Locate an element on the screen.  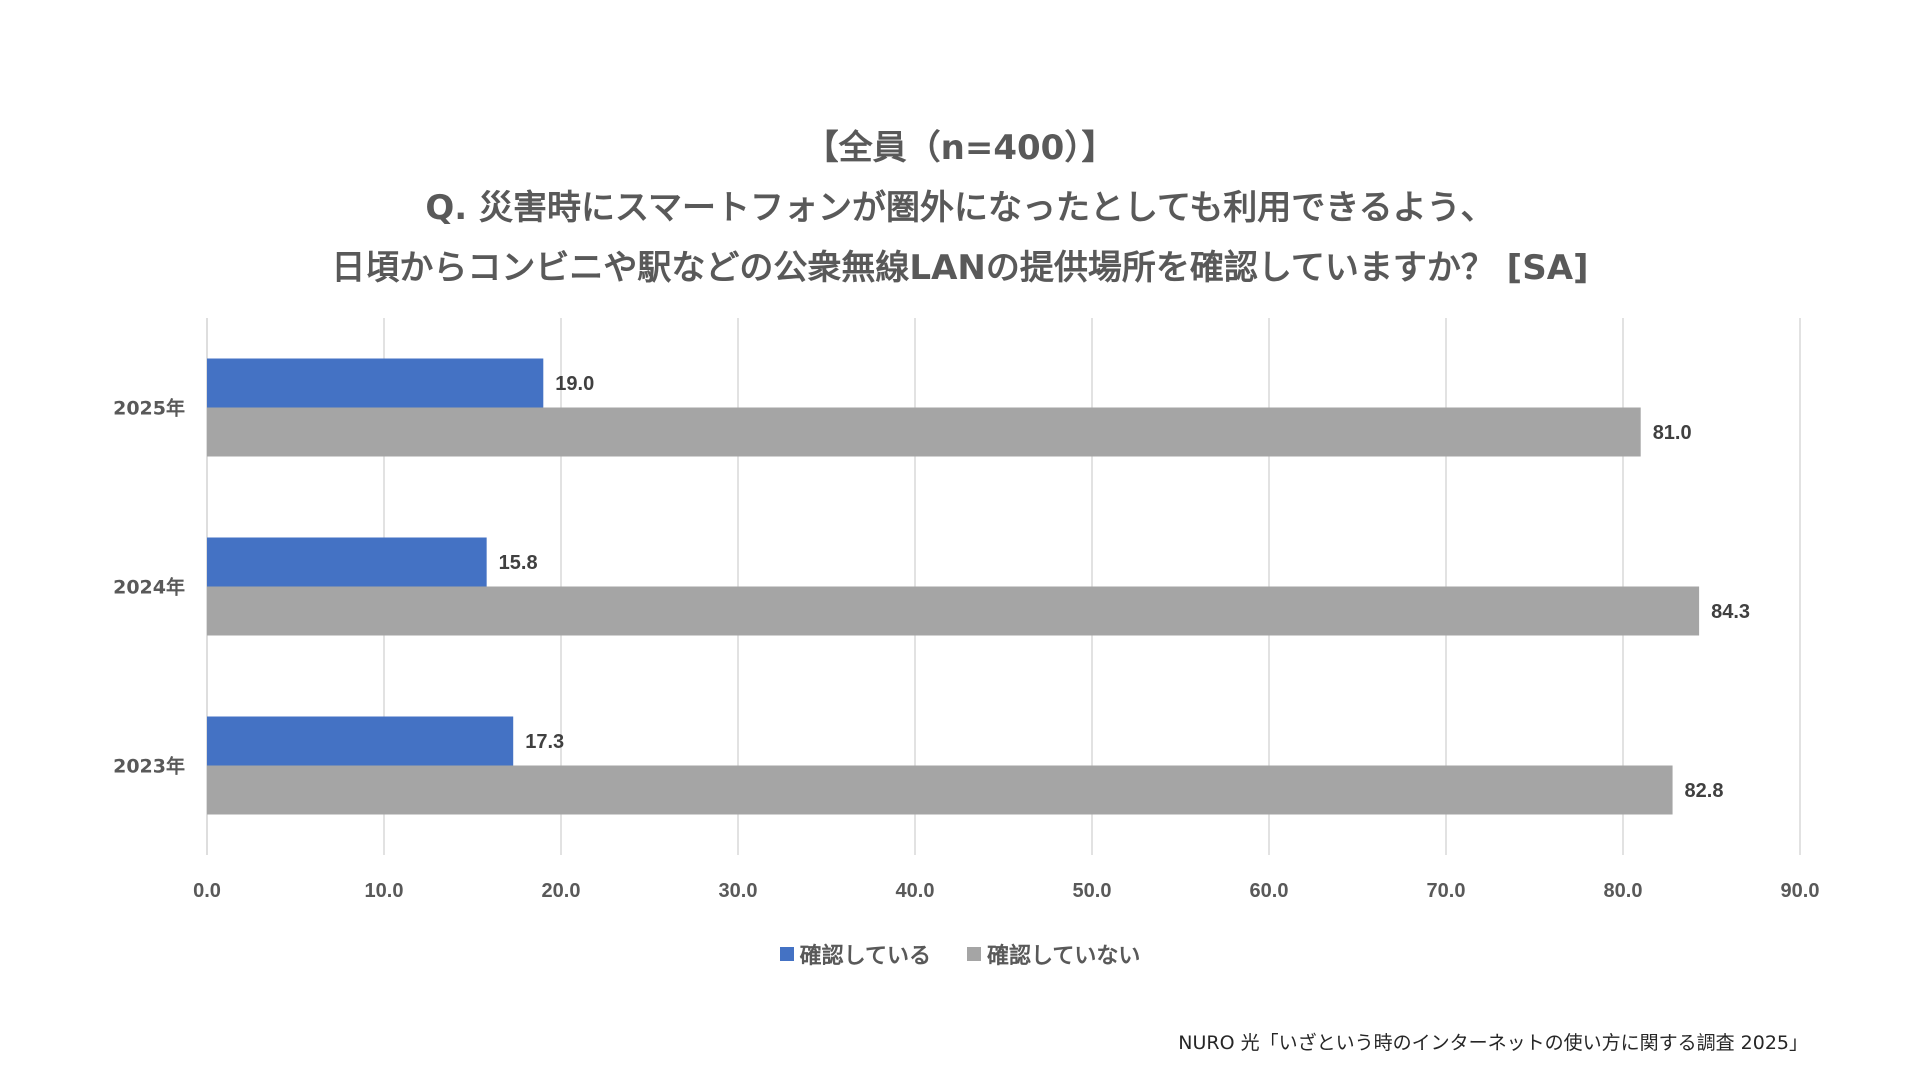
data-label: 19.0 is located at coordinates (574, 384).